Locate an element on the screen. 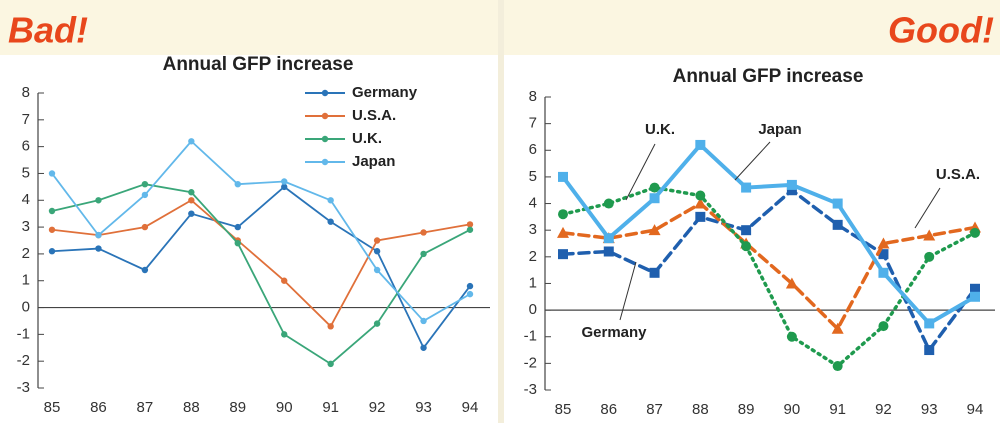 The width and height of the screenshot is (1000, 423). series-label: U.K. is located at coordinates (660, 129).